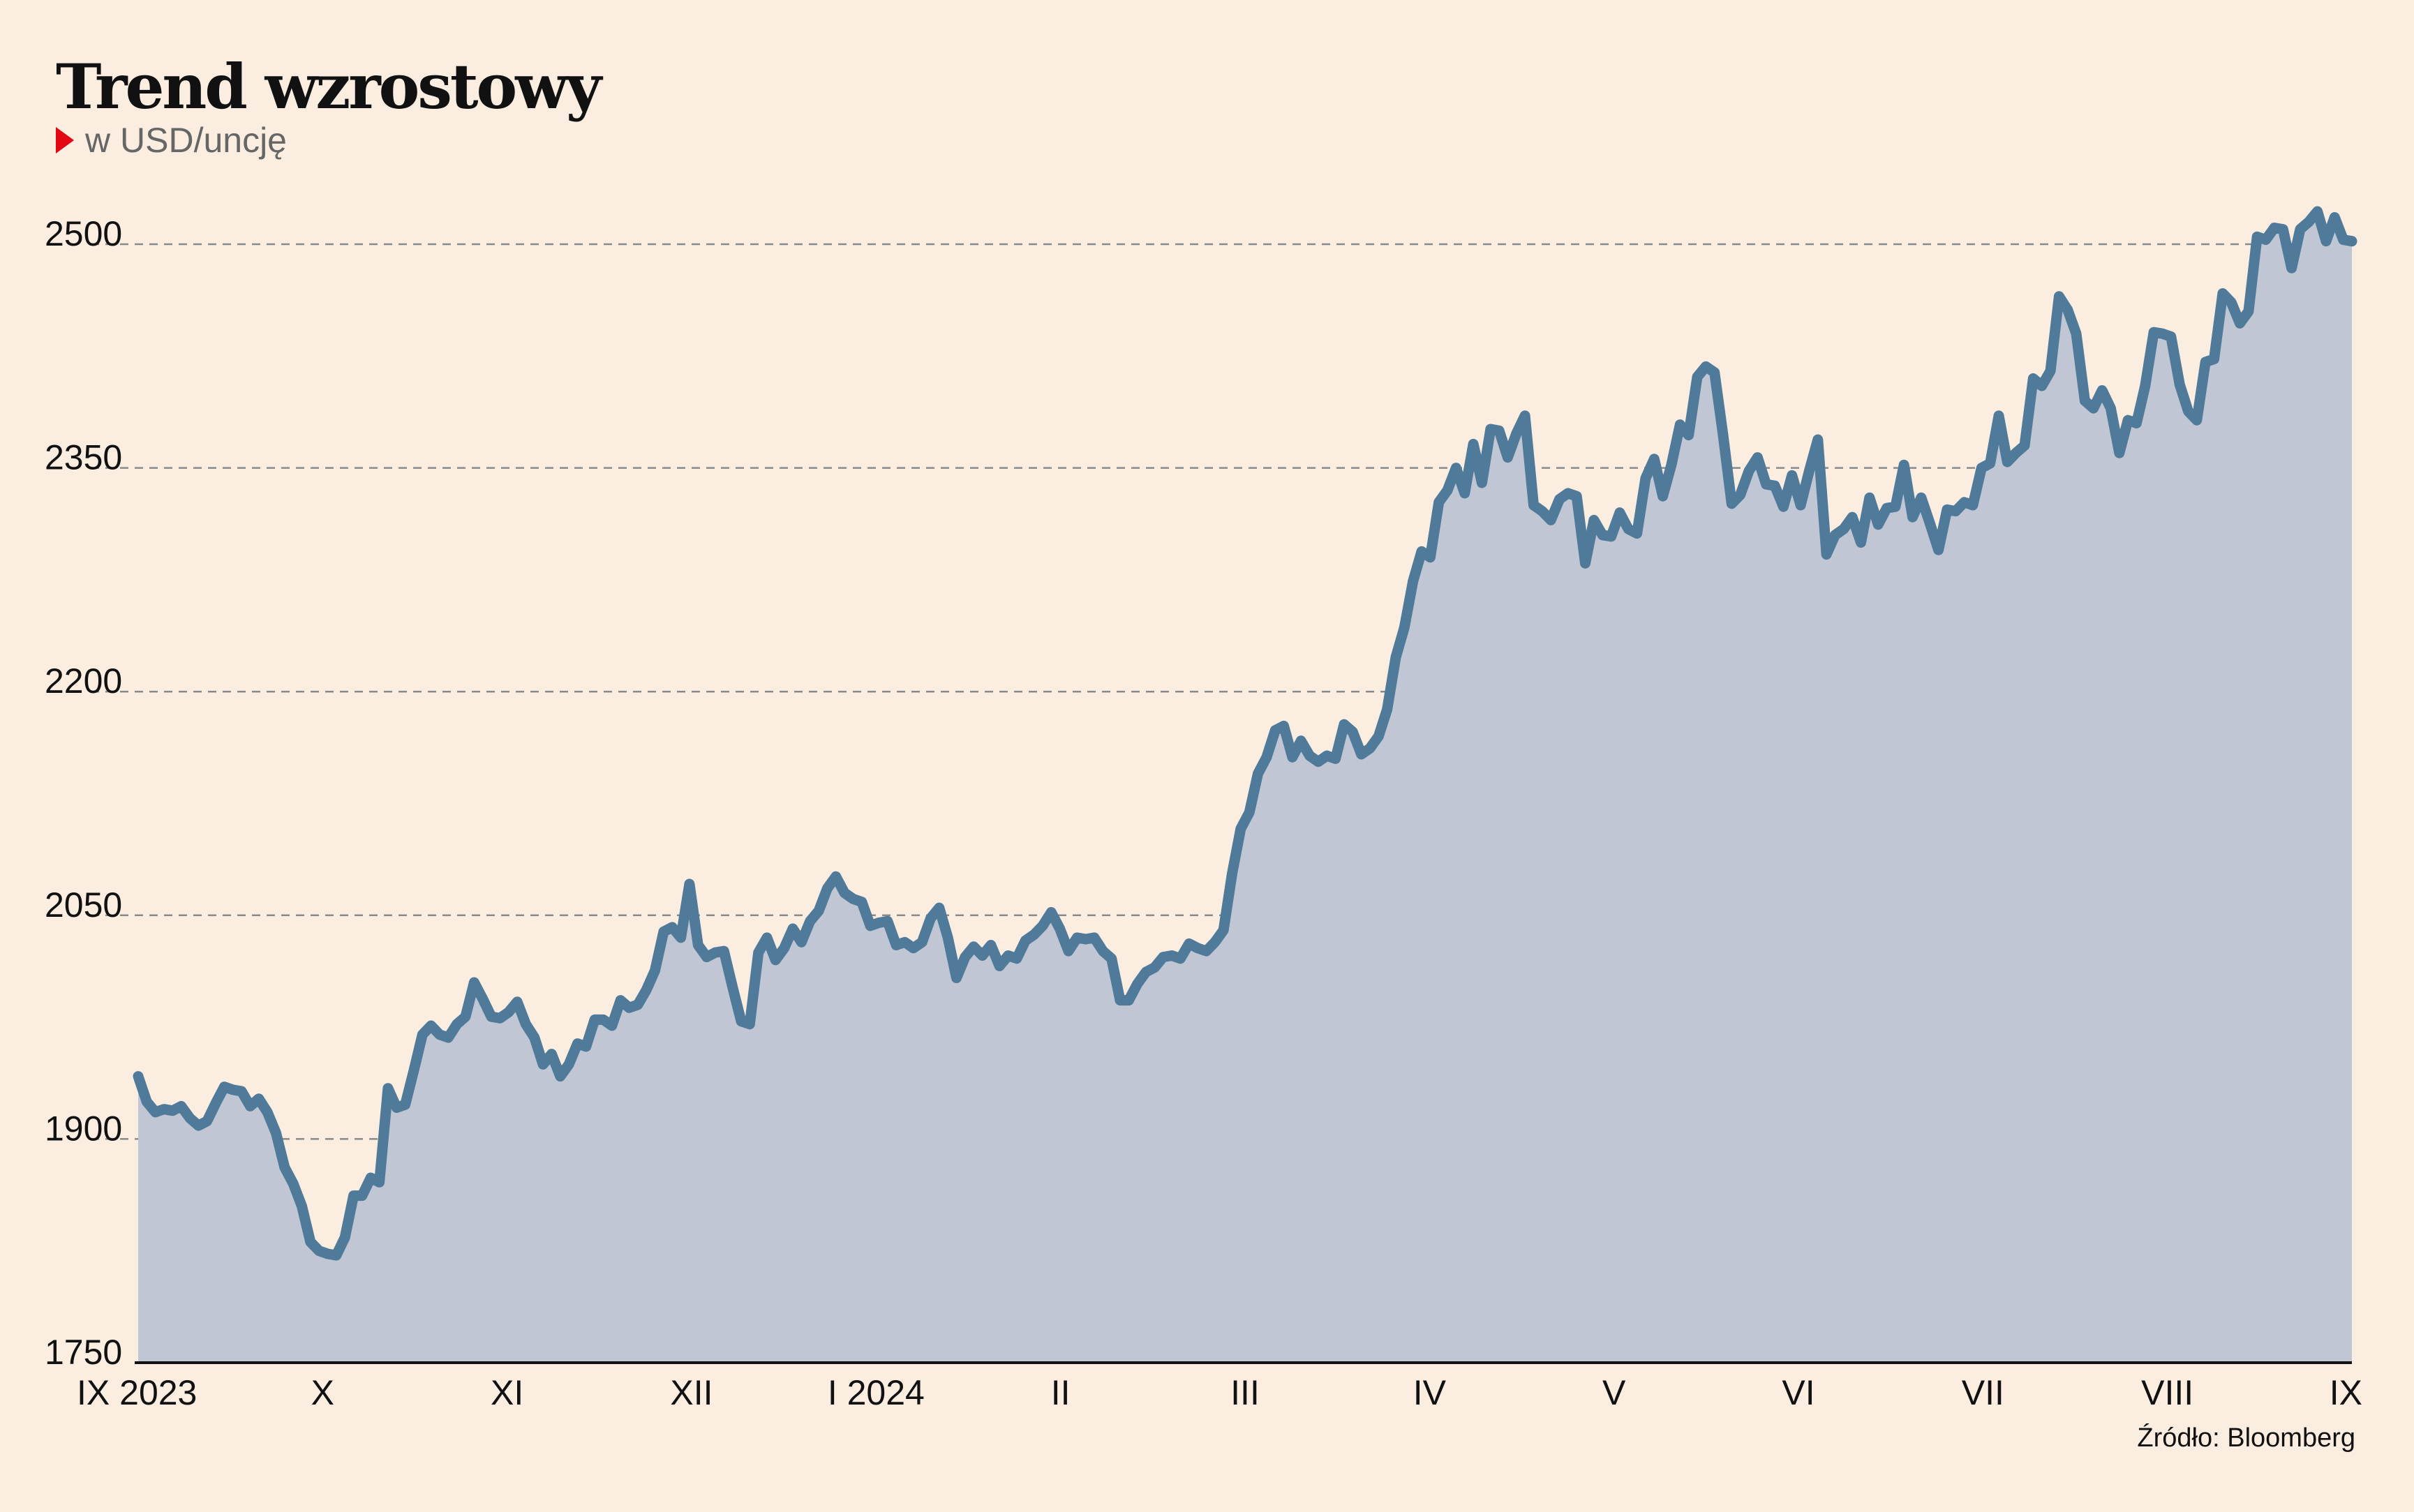  I want to click on x-tick-label: III, so click(1245, 1392).